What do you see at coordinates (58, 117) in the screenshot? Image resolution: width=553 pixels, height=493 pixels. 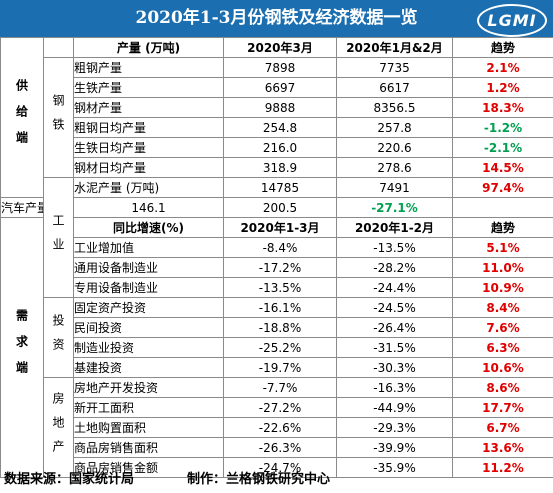 I see `group-steel: 钢铁` at bounding box center [58, 117].